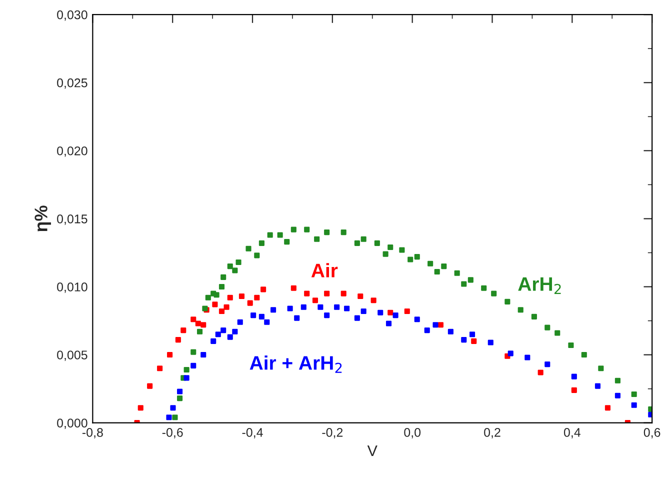 This screenshot has width=662, height=486. I want to click on x-tick-label: -0,8, so click(92, 433).